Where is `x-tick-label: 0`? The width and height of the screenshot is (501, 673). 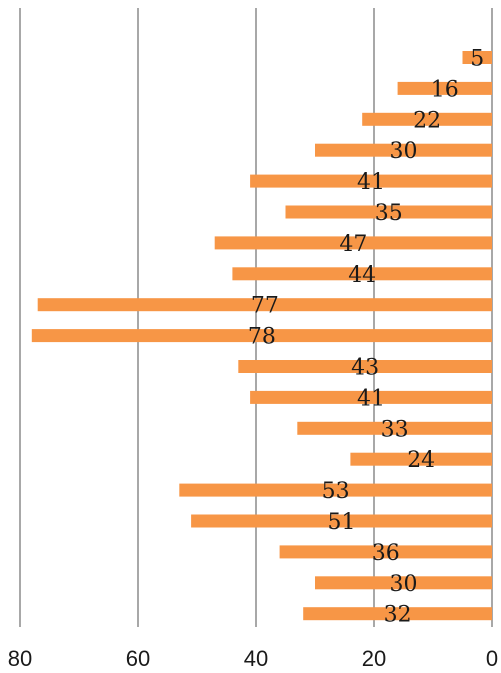
x-tick-label: 0 is located at coordinates (492, 658).